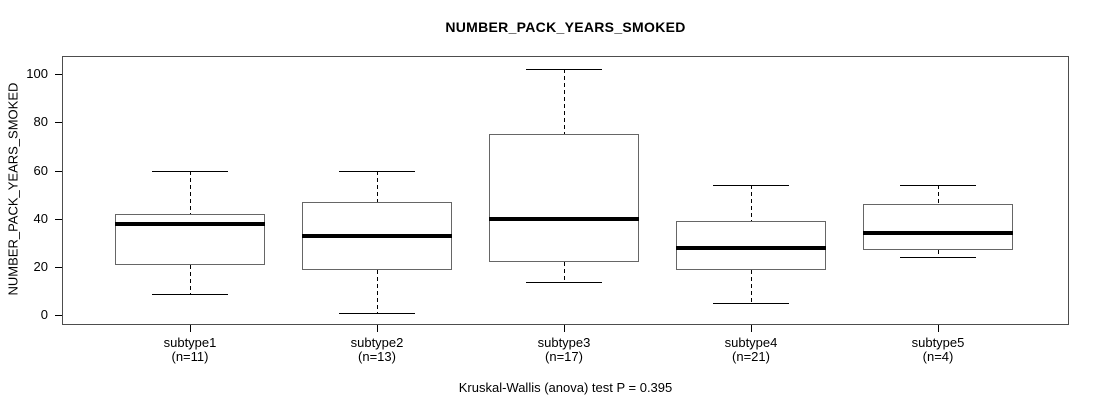 The width and height of the screenshot is (1100, 400). What do you see at coordinates (565, 387) in the screenshot?
I see `stat-test-caption: Kruskal-Wallis (anova) test P = 0.395` at bounding box center [565, 387].